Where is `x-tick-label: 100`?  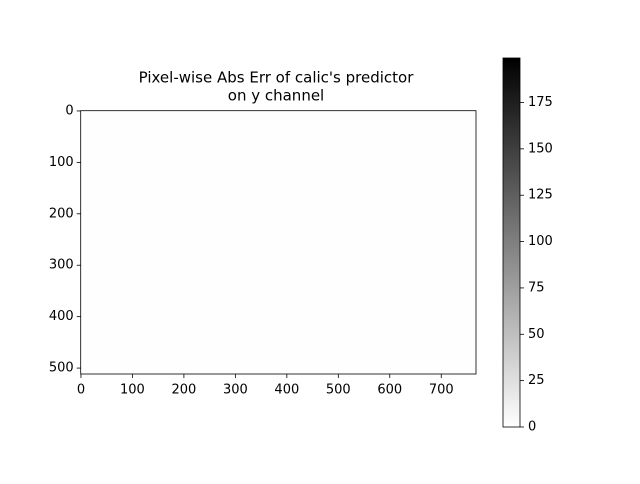 x-tick-label: 100 is located at coordinates (132, 390).